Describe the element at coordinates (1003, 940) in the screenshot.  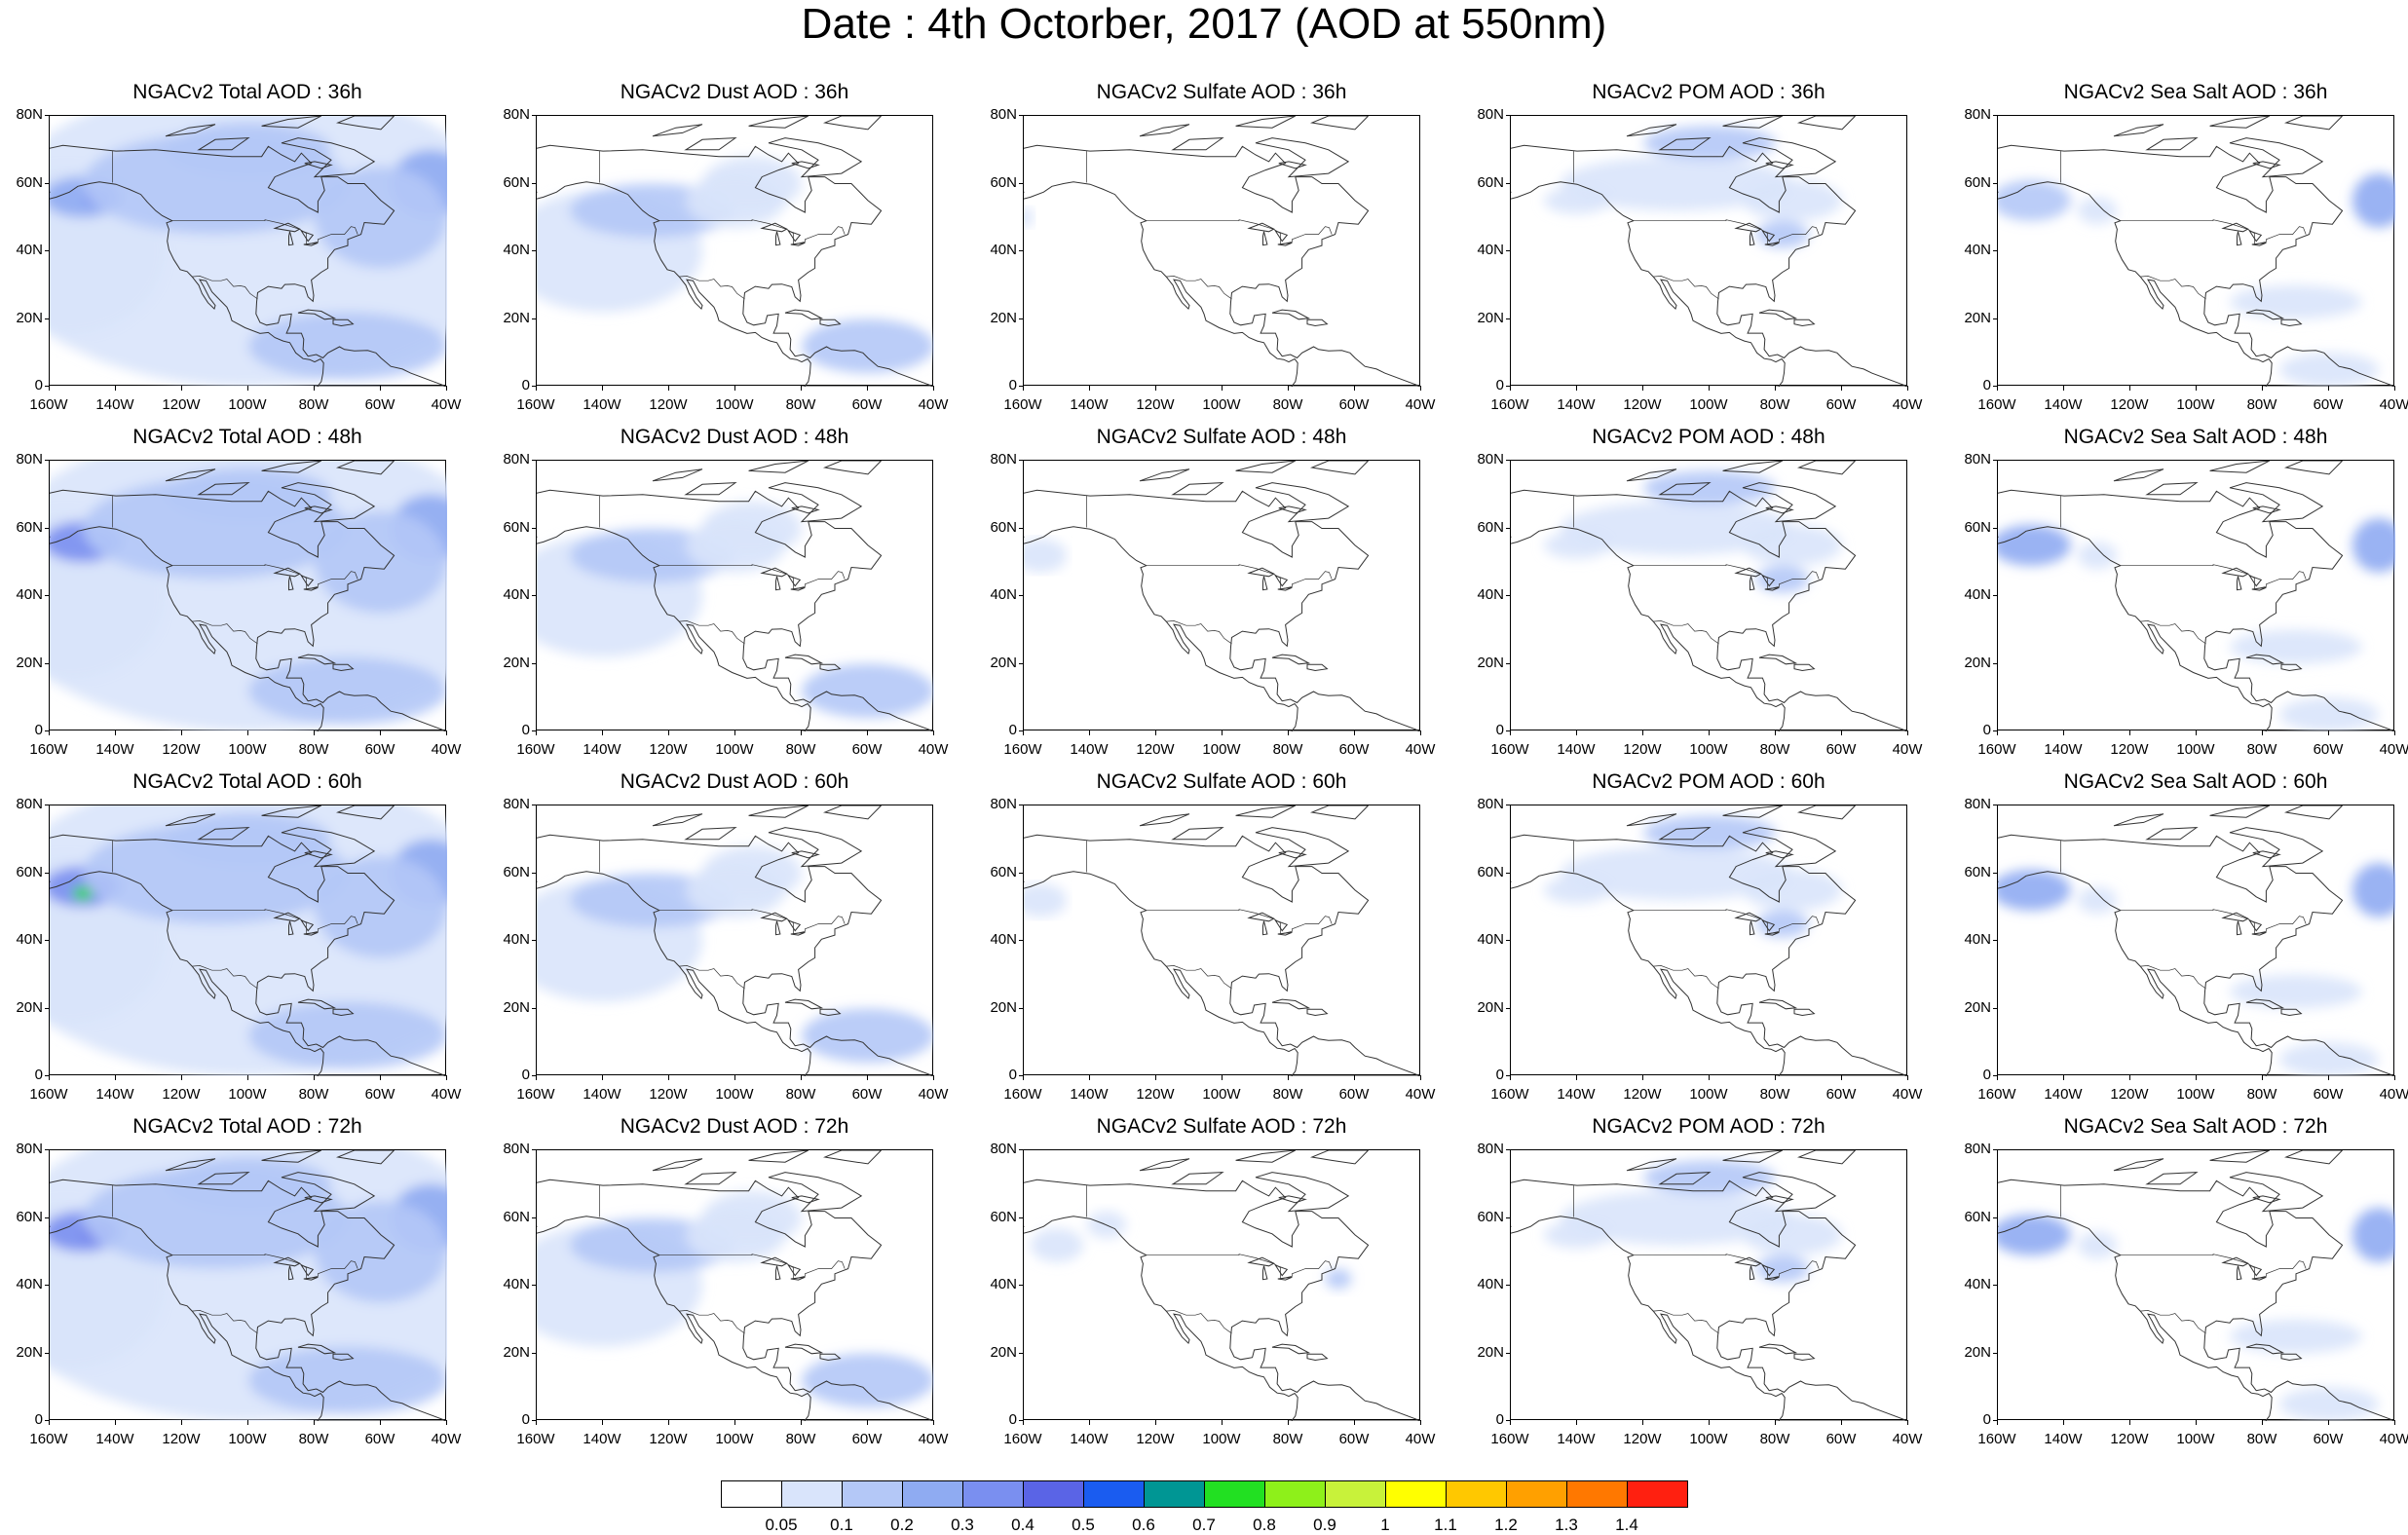
I see `lat-label: 40N` at that location.